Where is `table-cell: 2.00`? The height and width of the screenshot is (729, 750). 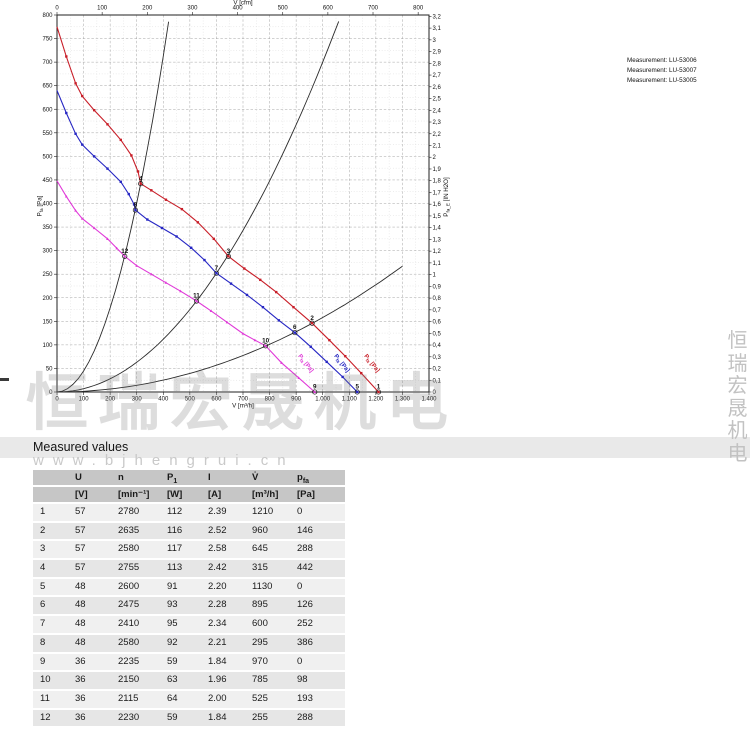
table-cell: 2.00 is located at coordinates (217, 698).